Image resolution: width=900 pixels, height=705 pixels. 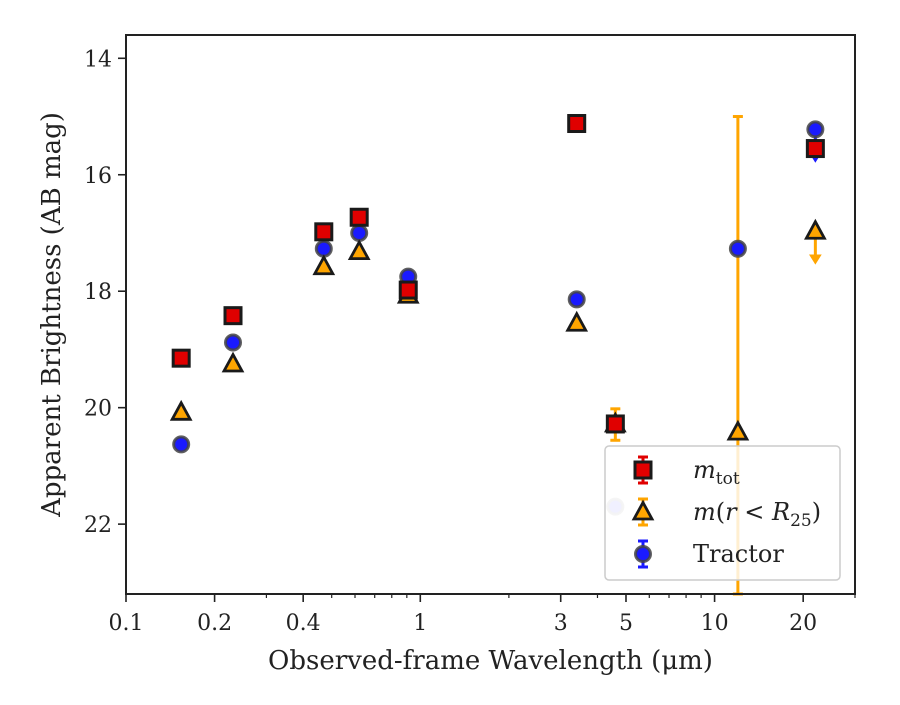 I want to click on circle-point-0-shape, so click(x=181, y=444).